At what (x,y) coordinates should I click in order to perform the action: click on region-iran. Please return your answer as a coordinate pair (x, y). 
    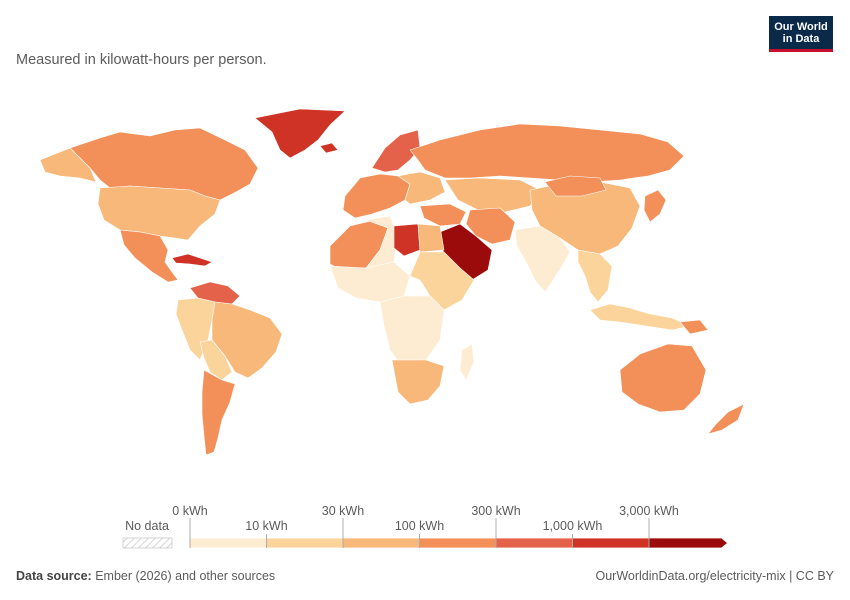
    Looking at the image, I should click on (490, 226).